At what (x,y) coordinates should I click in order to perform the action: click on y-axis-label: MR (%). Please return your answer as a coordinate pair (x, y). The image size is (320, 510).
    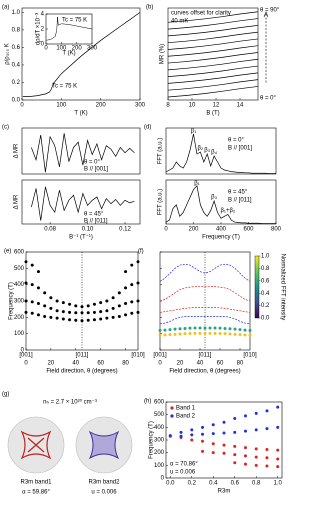
    Looking at the image, I should click on (163, 54).